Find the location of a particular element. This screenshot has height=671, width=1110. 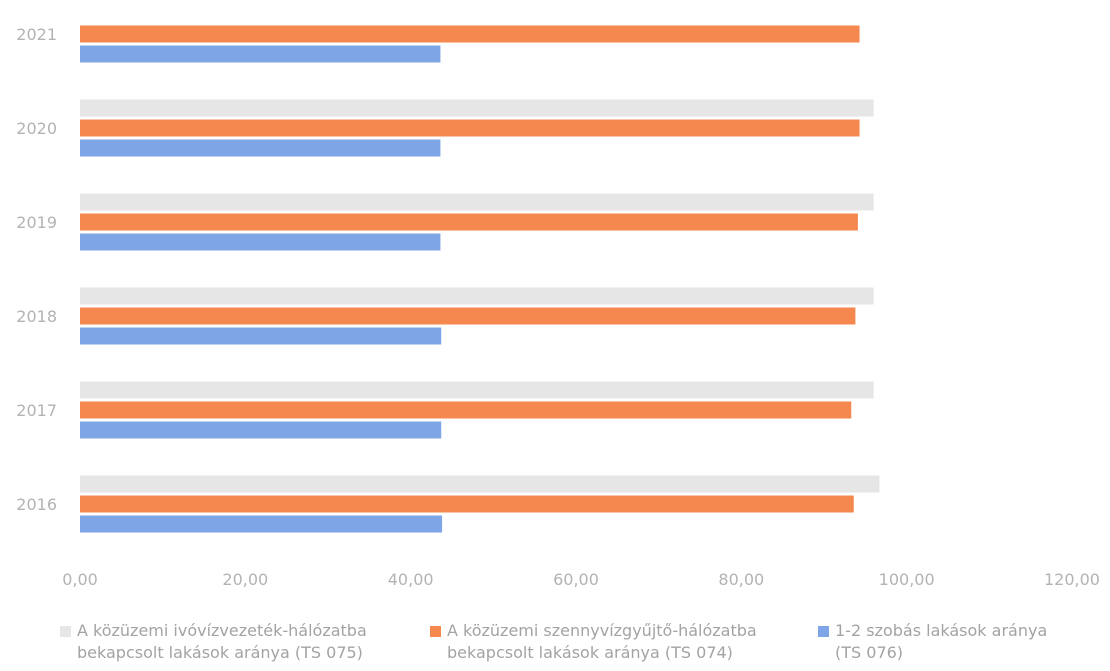

x-tick-label-3: 60,00 is located at coordinates (576, 579).